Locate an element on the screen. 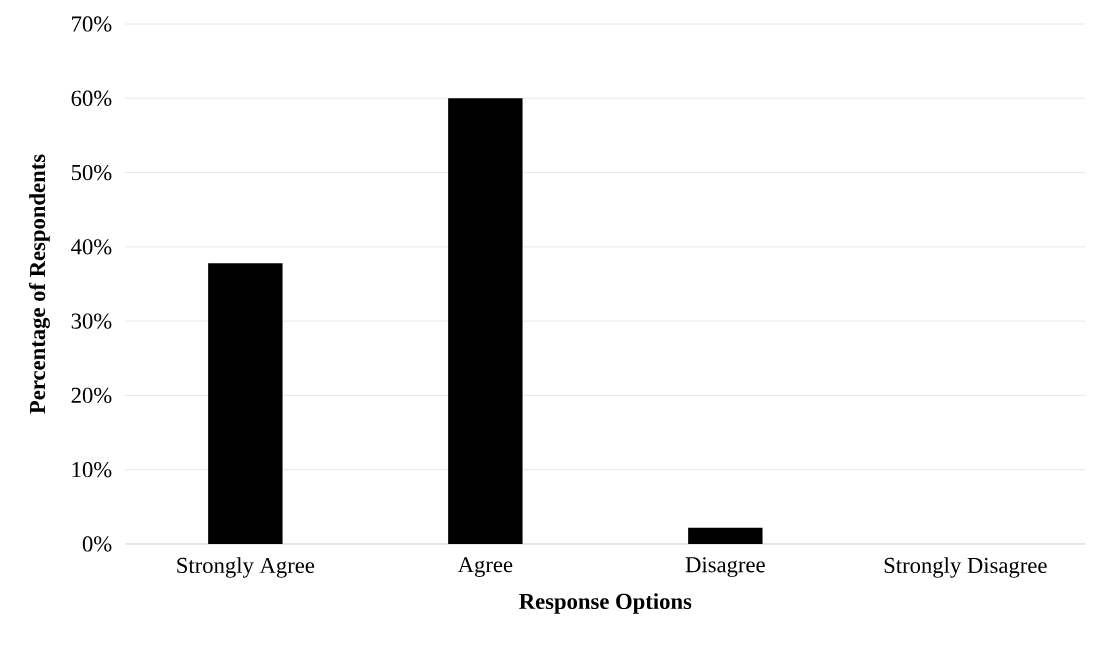 This screenshot has height=649, width=1099. y-axis-title: Percentage of Respondents is located at coordinates (39, 284).